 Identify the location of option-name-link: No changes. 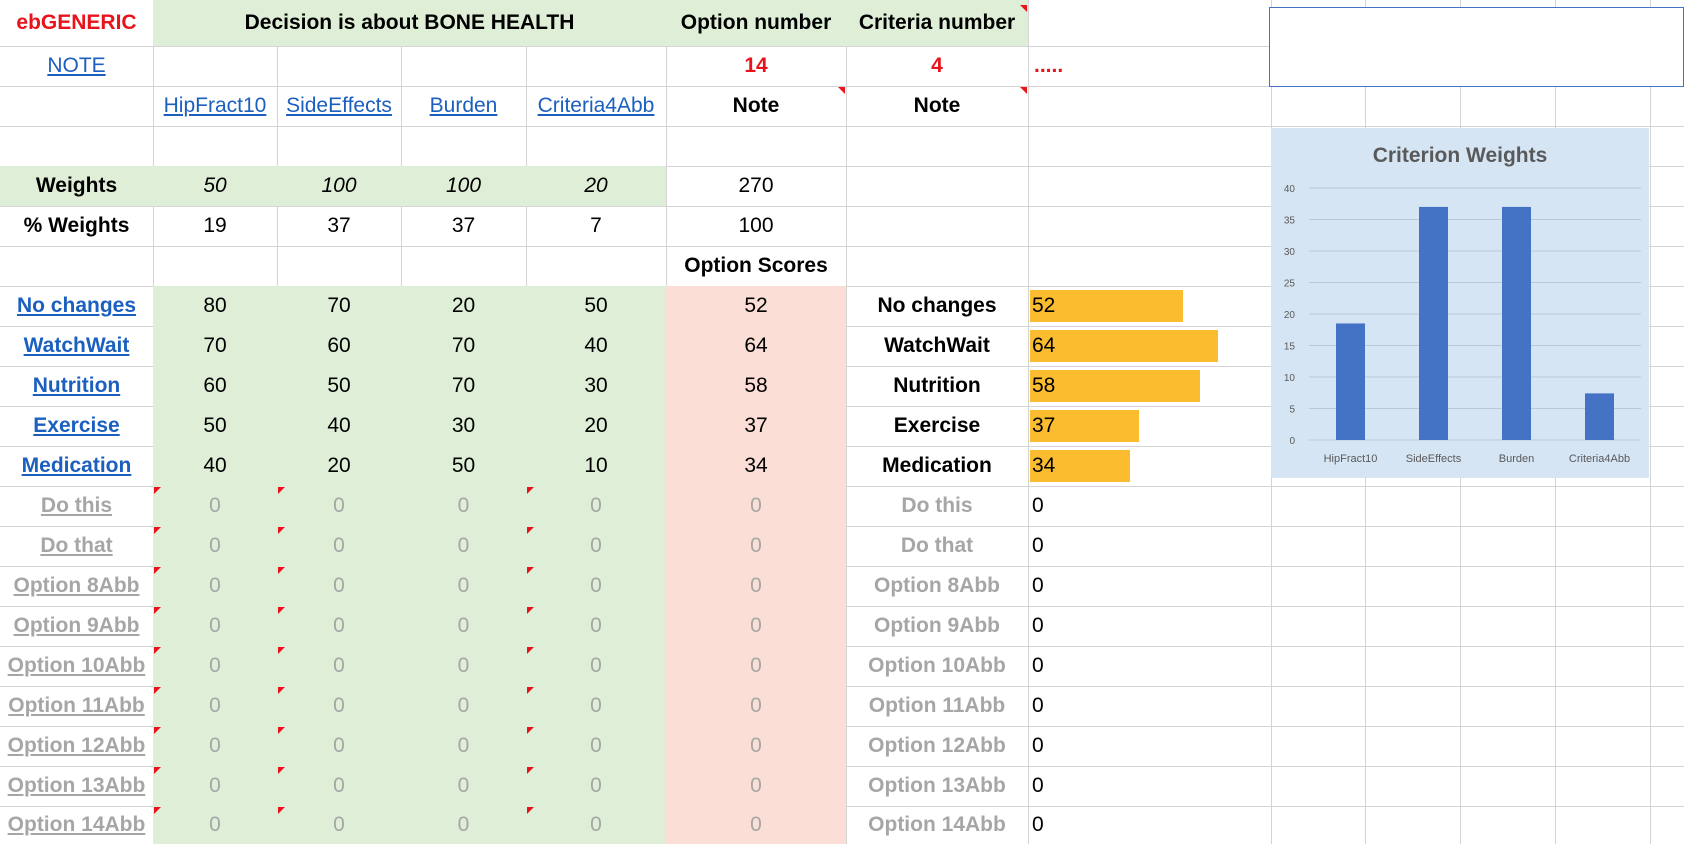
(76, 305).